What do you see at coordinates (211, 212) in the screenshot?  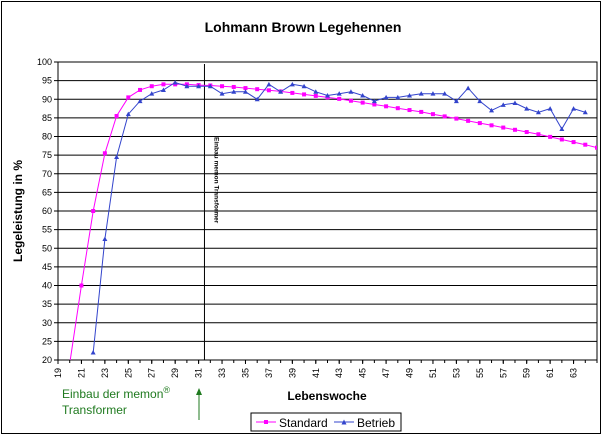 I see `transformer-marker: Einbau memon Transformer` at bounding box center [211, 212].